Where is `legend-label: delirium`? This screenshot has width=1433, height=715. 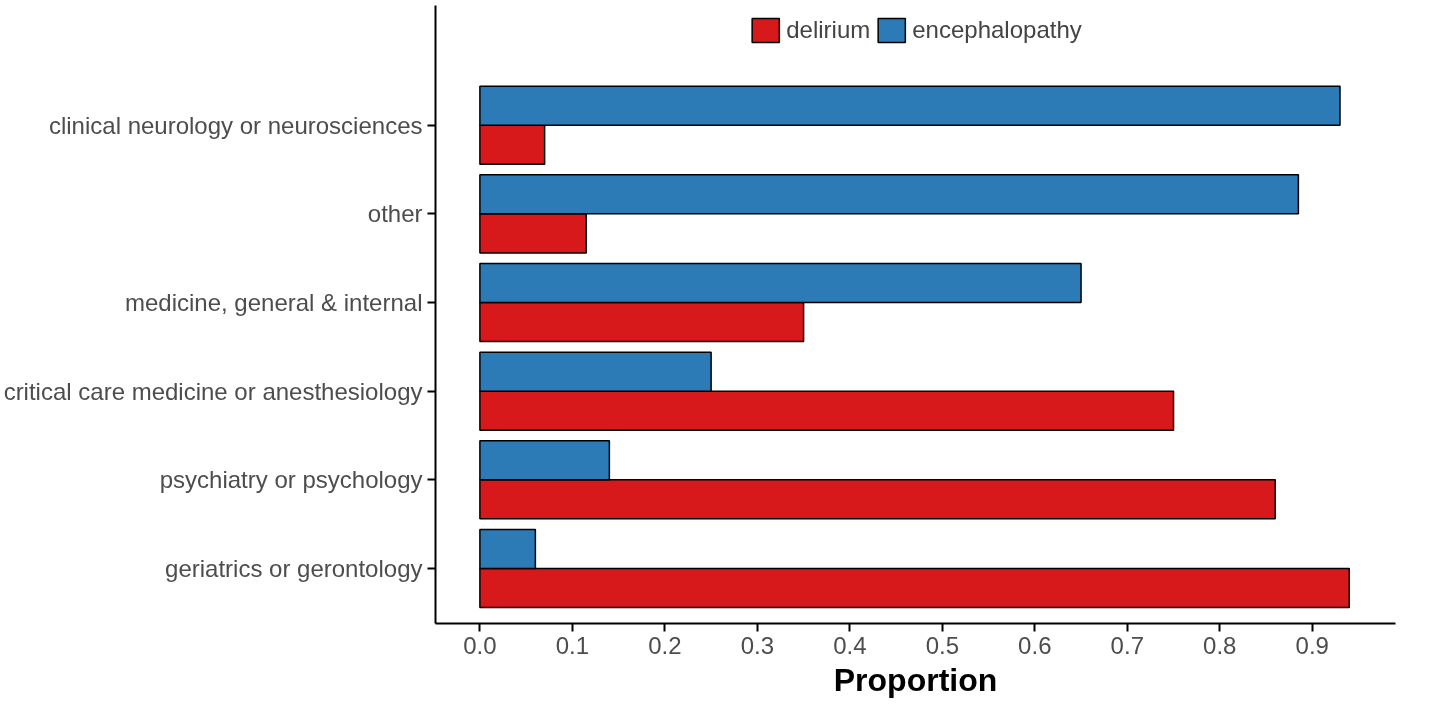
legend-label: delirium is located at coordinates (828, 30).